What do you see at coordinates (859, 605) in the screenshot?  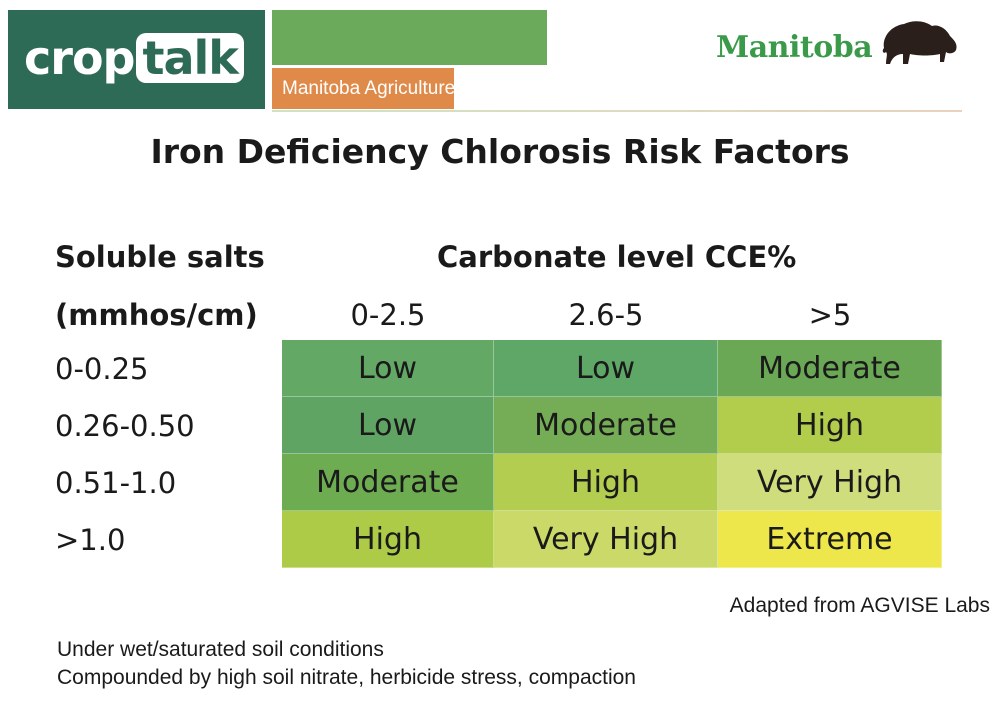 I see `source-note: Adapted from AGVISE Labs` at bounding box center [859, 605].